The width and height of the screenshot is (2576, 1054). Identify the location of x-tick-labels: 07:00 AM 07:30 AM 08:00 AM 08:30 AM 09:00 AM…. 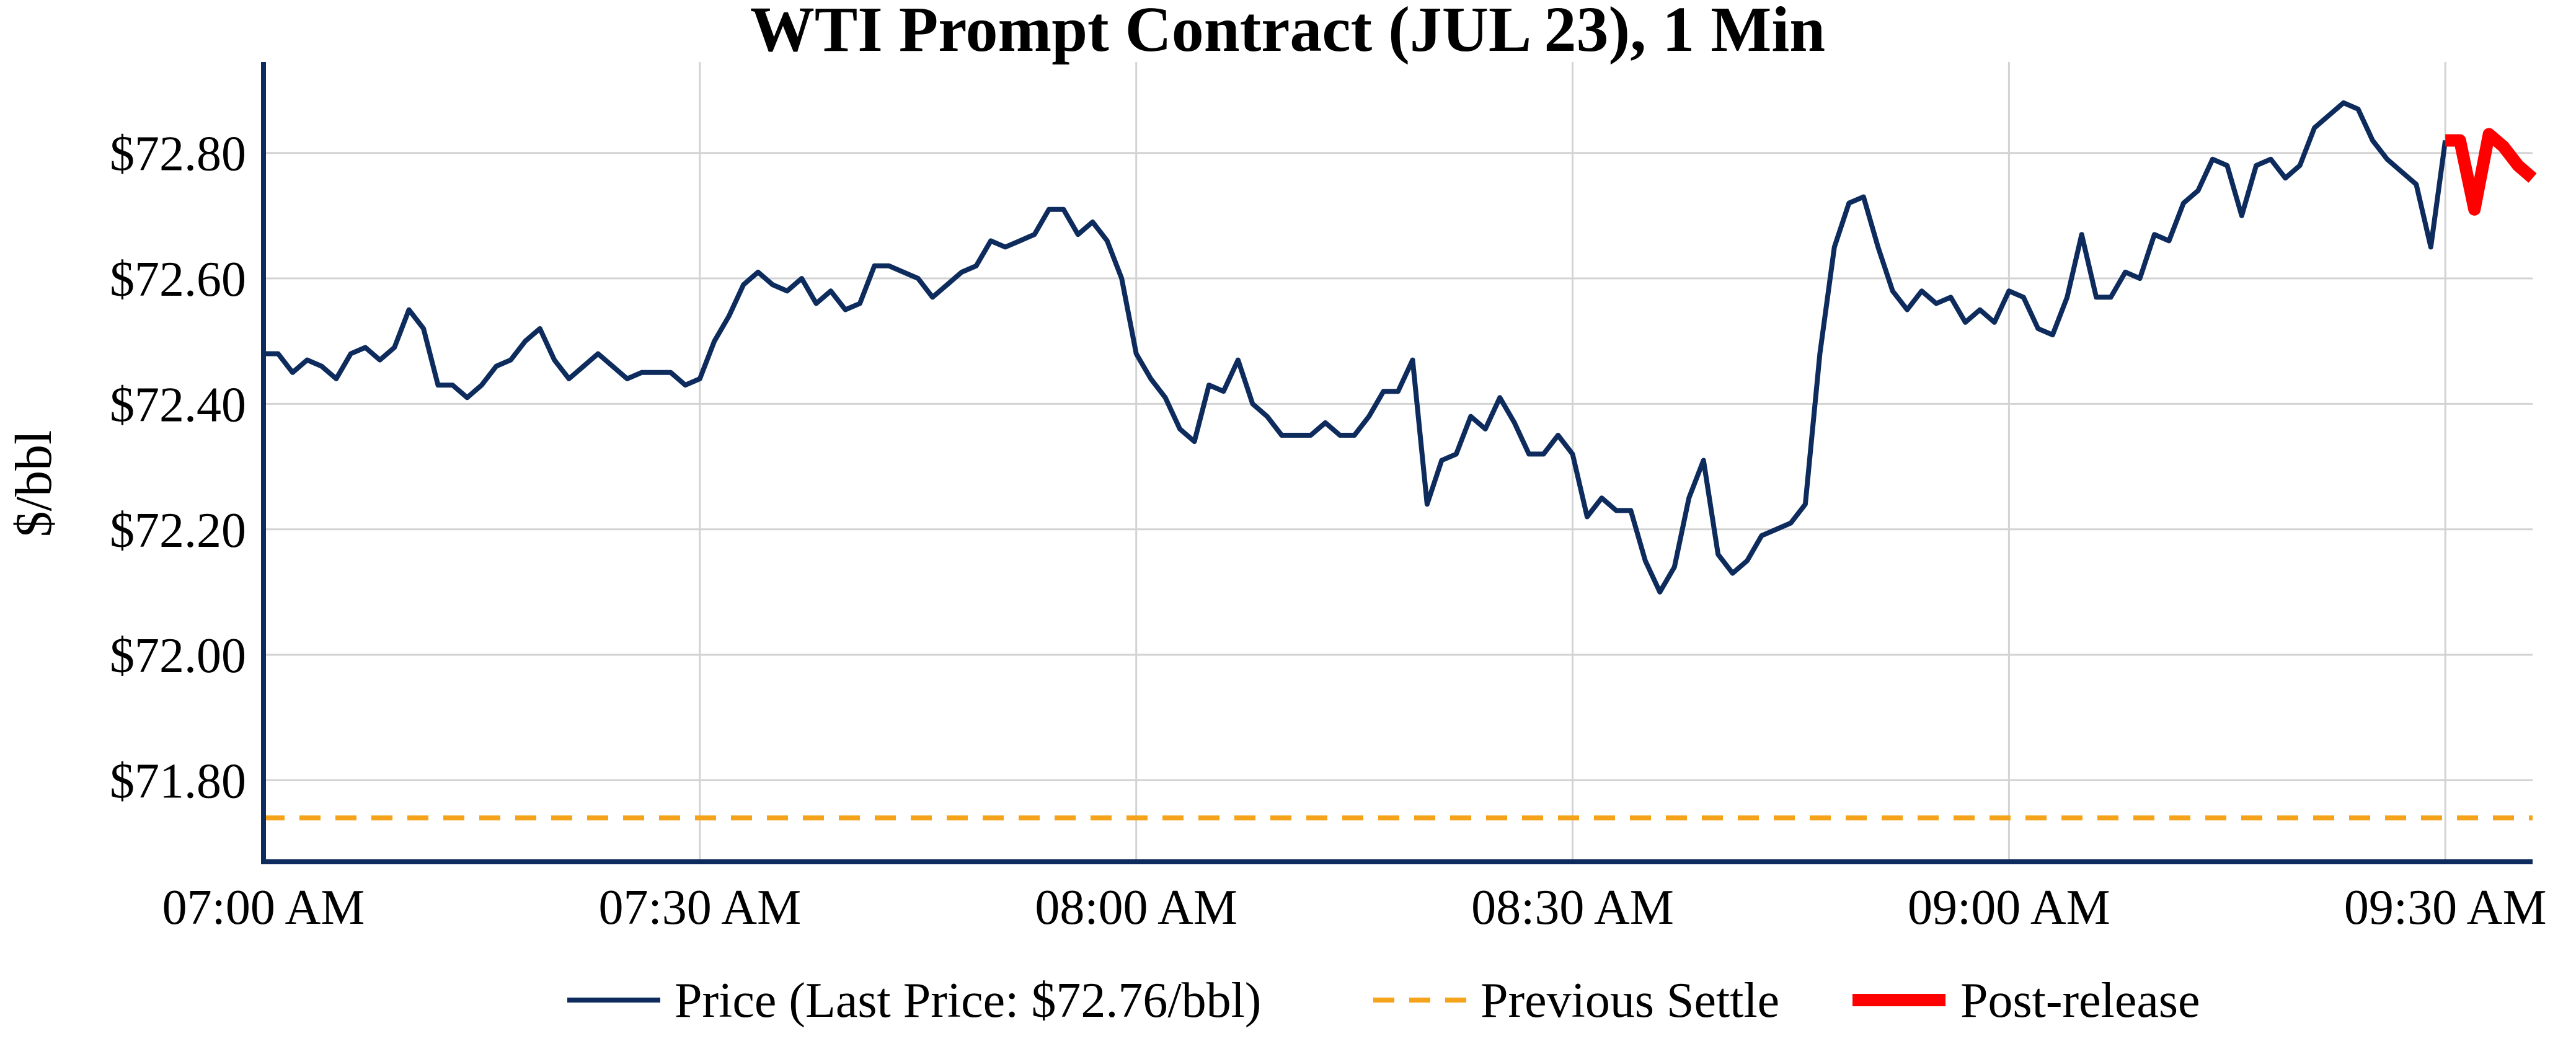
(1354, 907).